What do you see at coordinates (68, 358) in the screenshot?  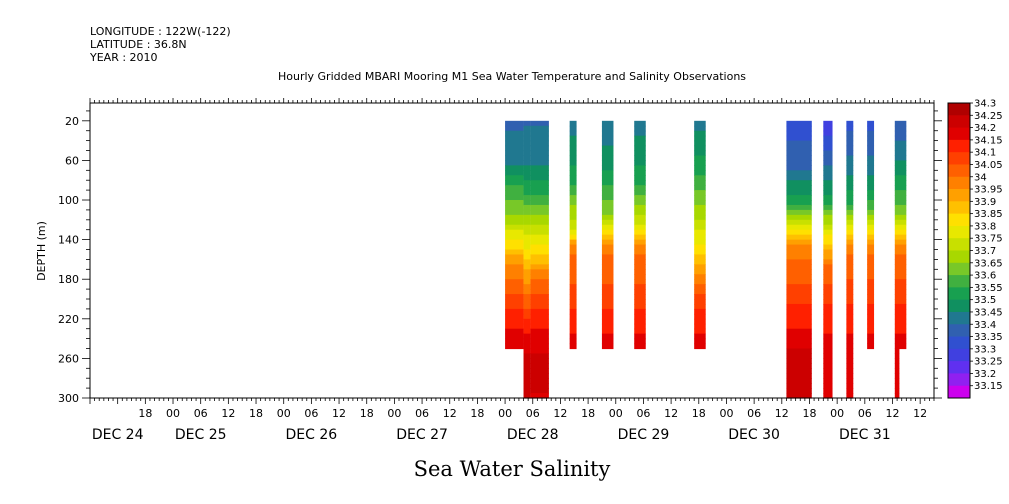 I see `y-tick-label: 260` at bounding box center [68, 358].